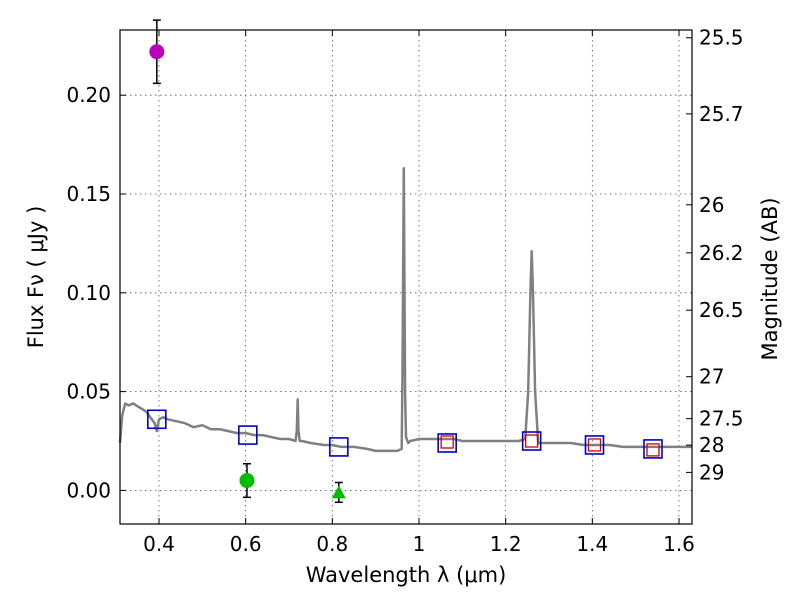 The image size is (800, 600). I want to click on mag-tick-label: 28, so click(711, 445).